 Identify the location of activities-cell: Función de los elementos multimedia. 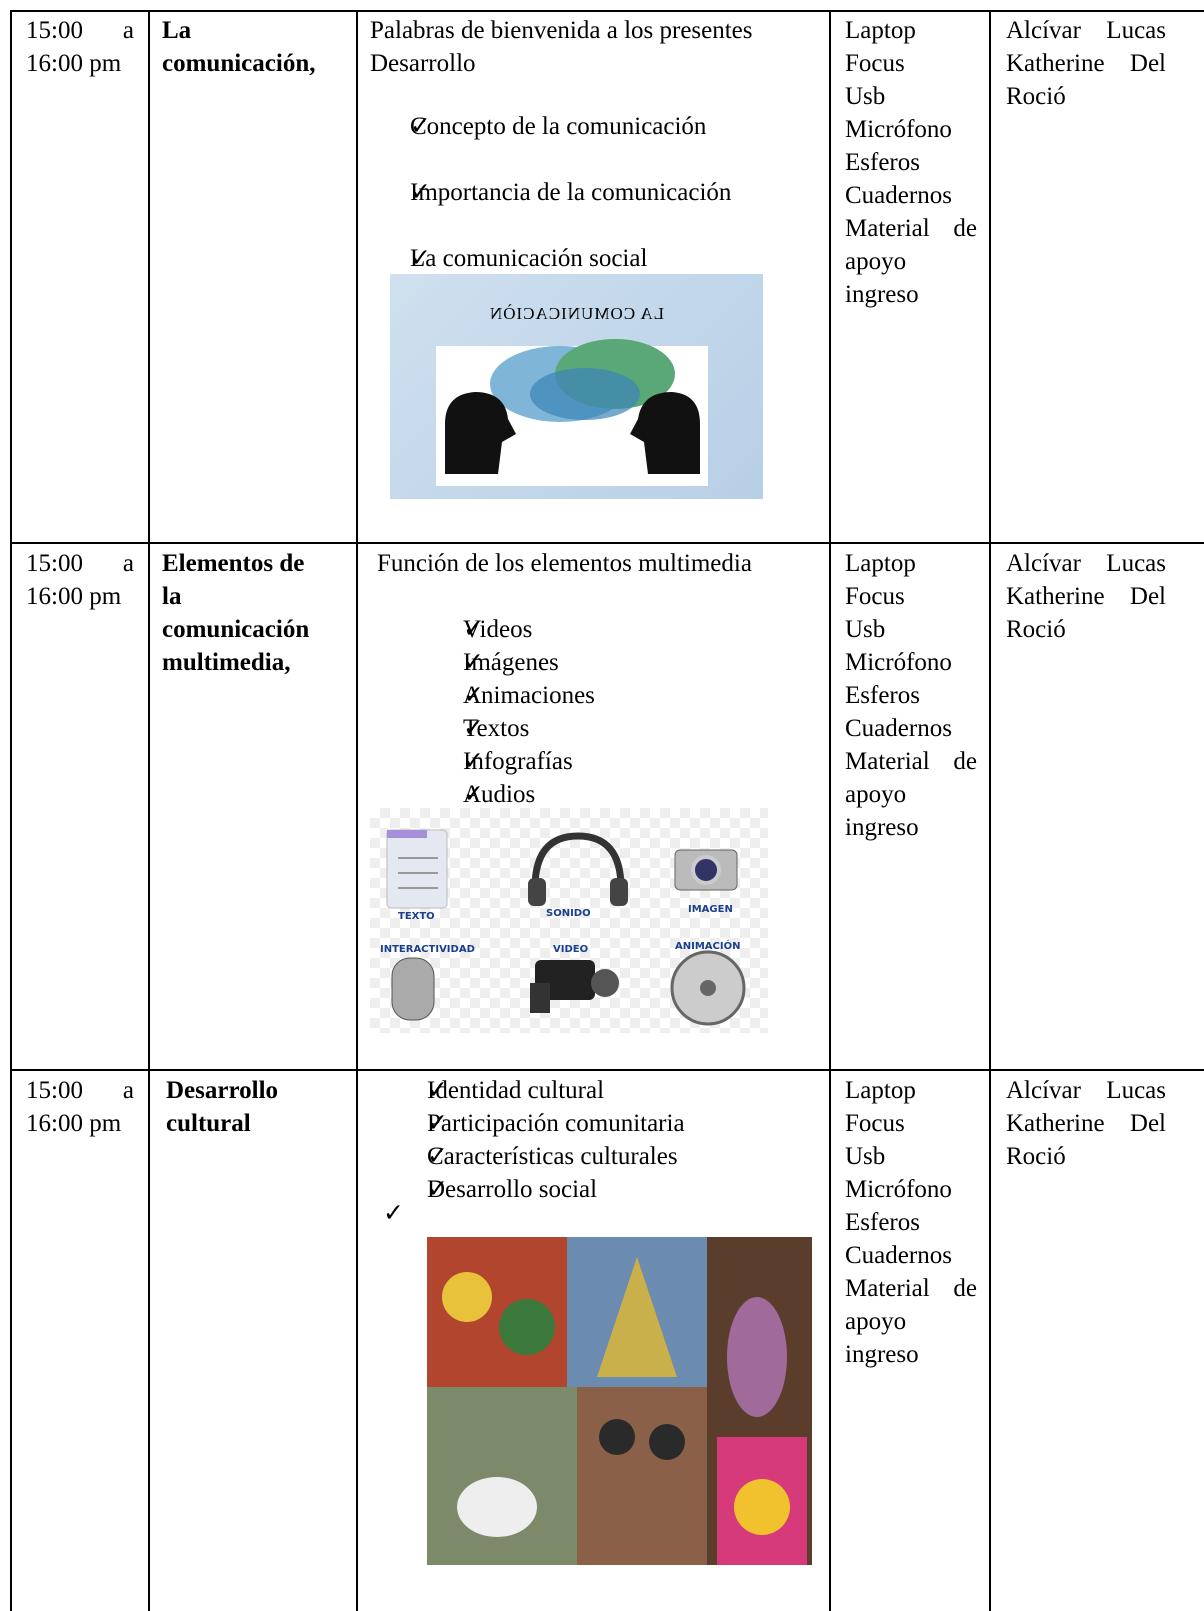
(602, 563).